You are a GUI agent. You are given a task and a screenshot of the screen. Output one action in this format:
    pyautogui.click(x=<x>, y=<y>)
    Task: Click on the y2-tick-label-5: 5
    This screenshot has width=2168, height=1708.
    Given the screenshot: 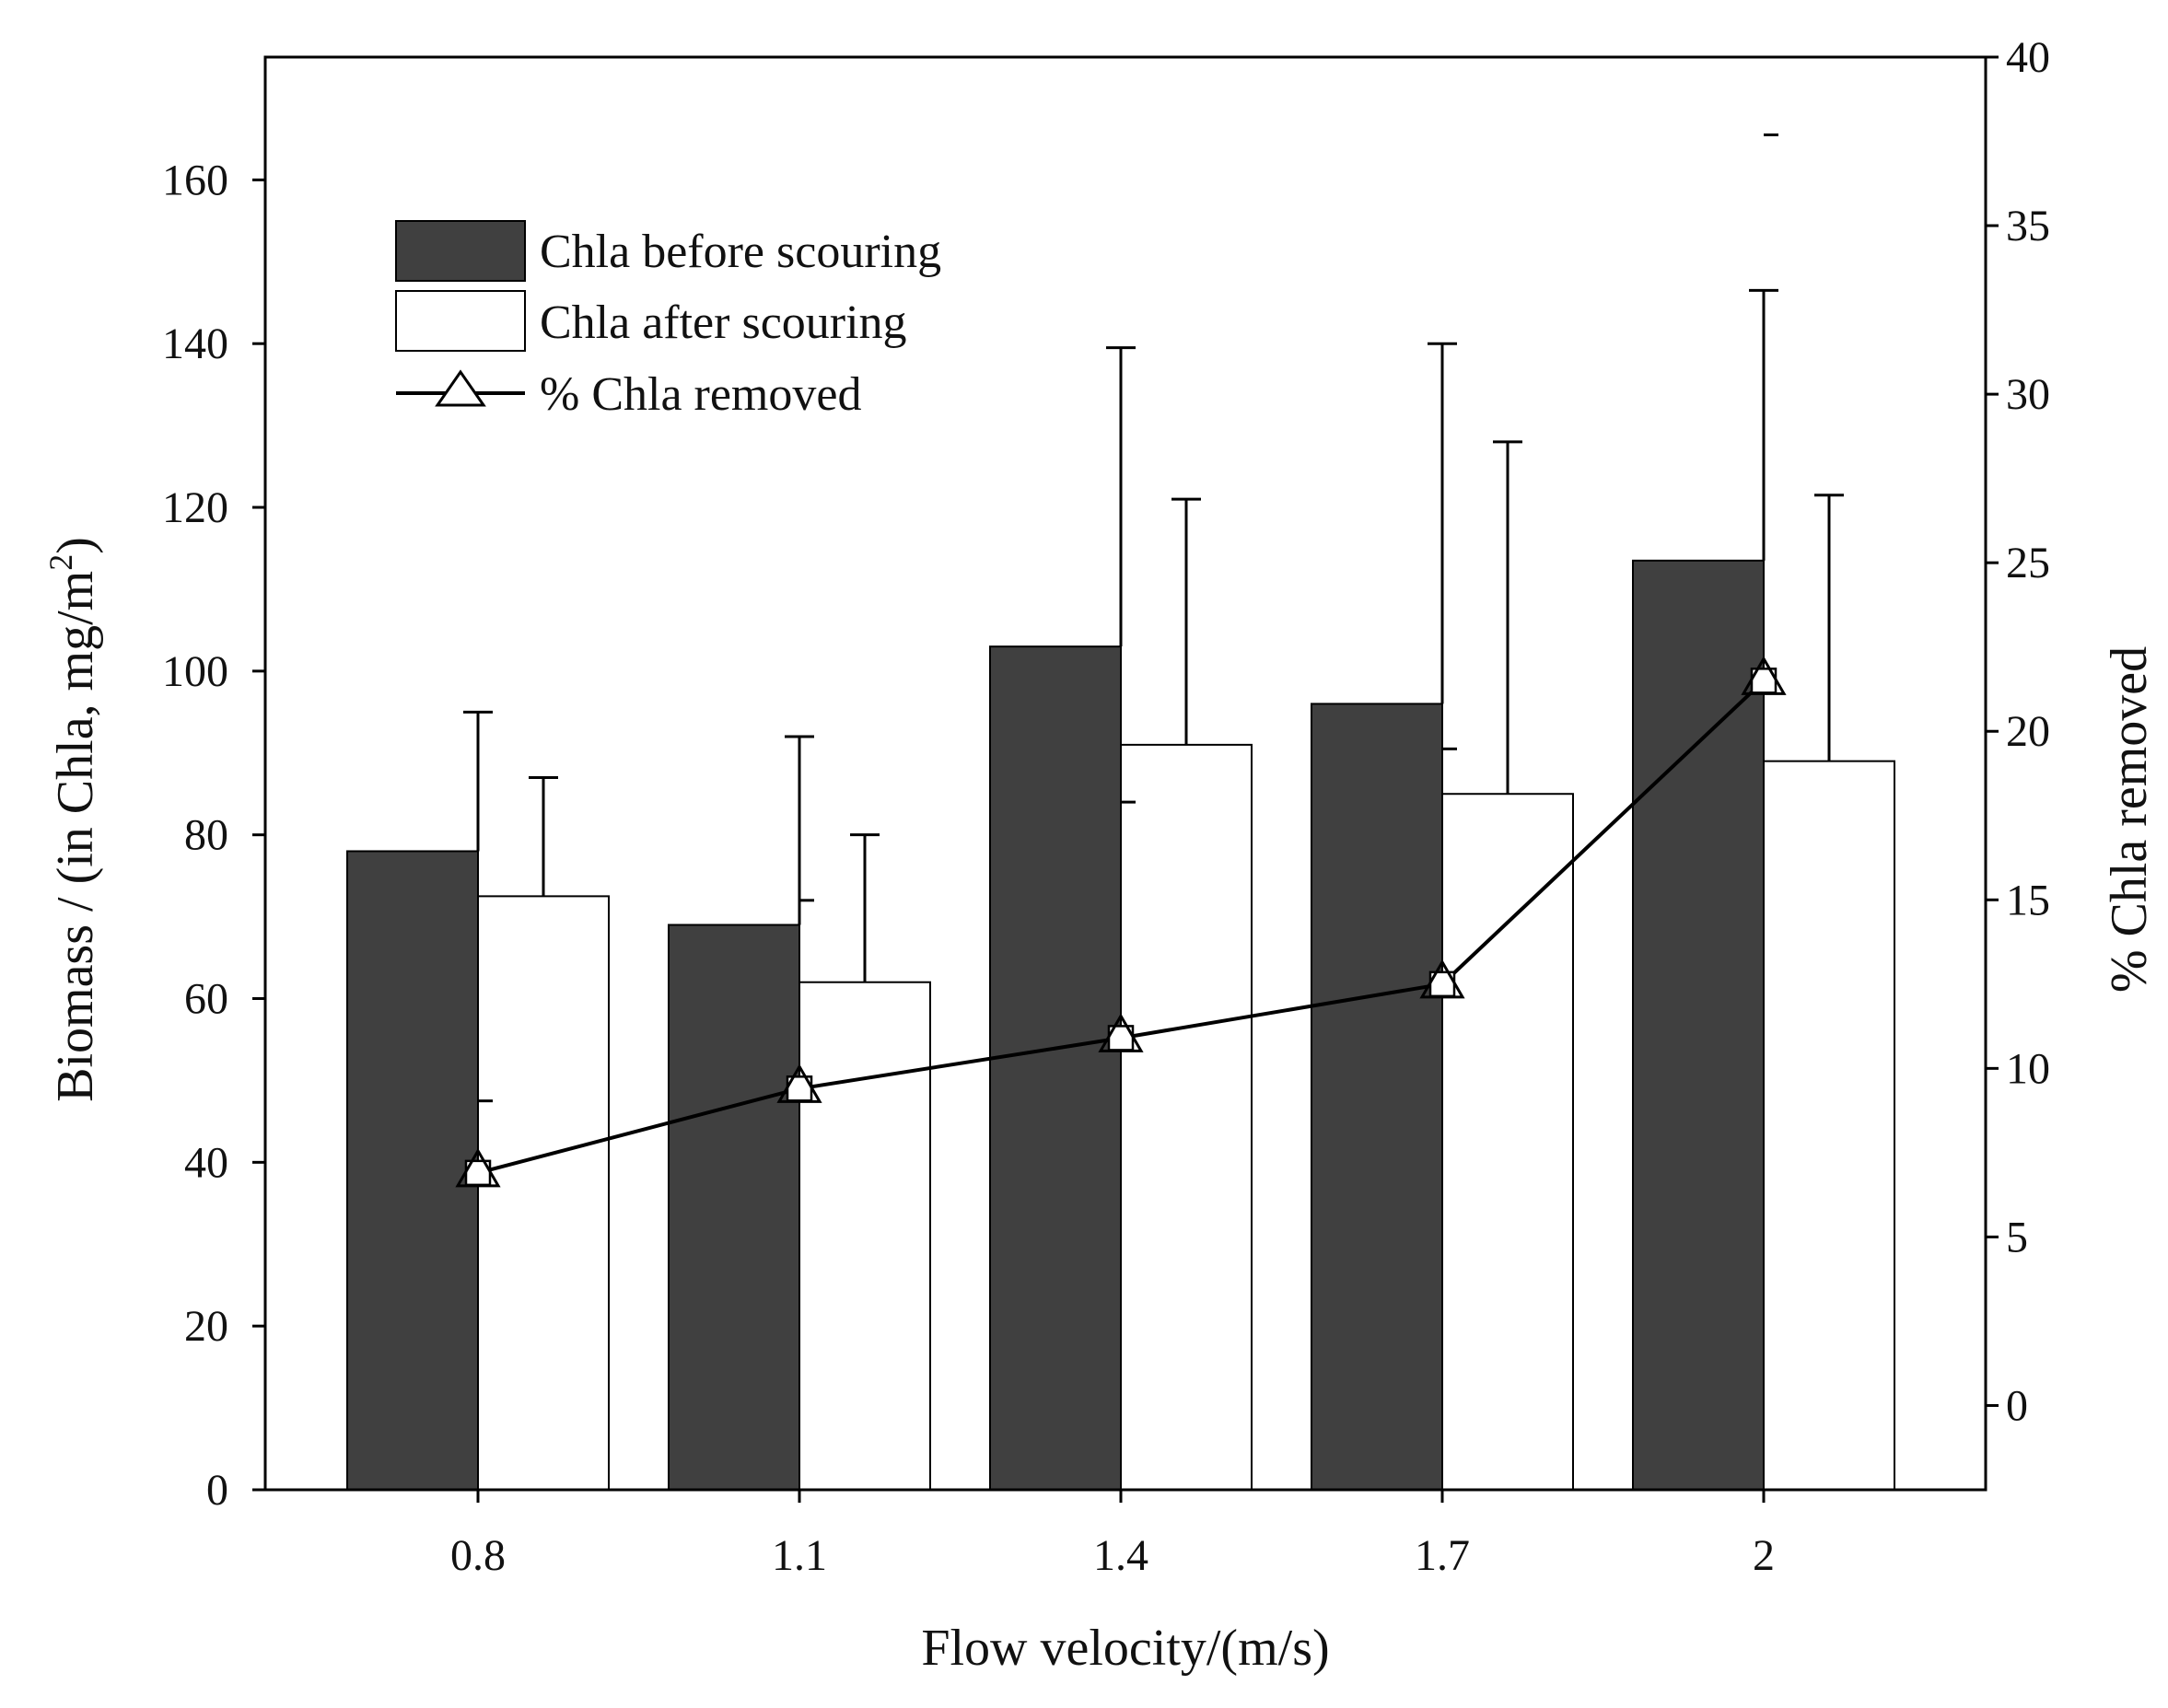 What is the action you would take?
    pyautogui.click(x=2017, y=1237)
    